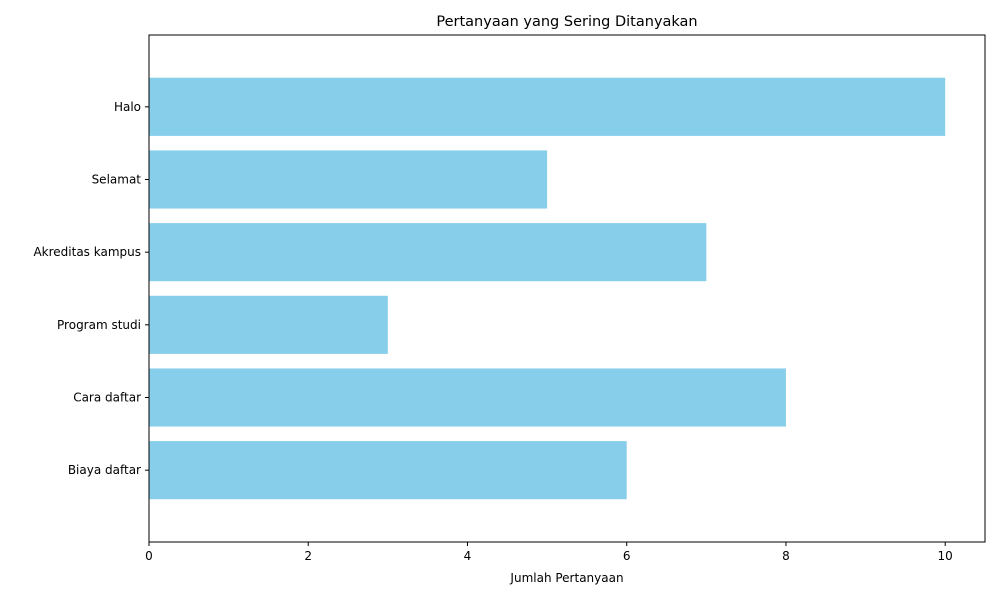 The width and height of the screenshot is (1000, 600). What do you see at coordinates (786, 556) in the screenshot?
I see `x-tick-label: 8` at bounding box center [786, 556].